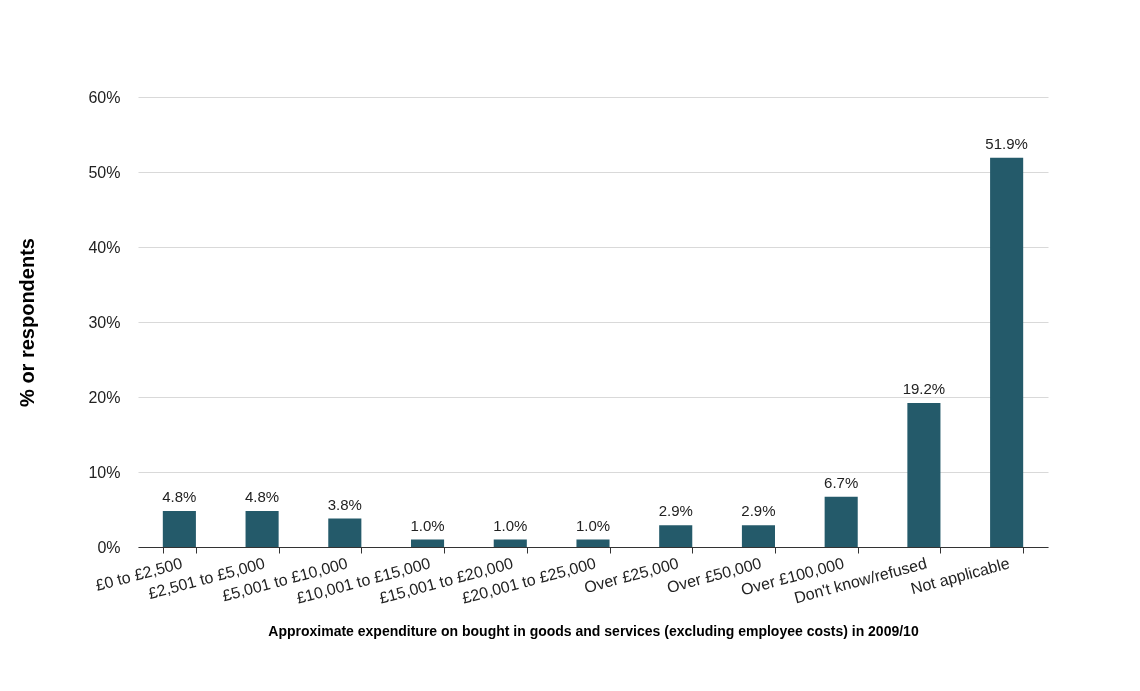  What do you see at coordinates (104, 322) in the screenshot?
I see `y-tick-label: 30%` at bounding box center [104, 322].